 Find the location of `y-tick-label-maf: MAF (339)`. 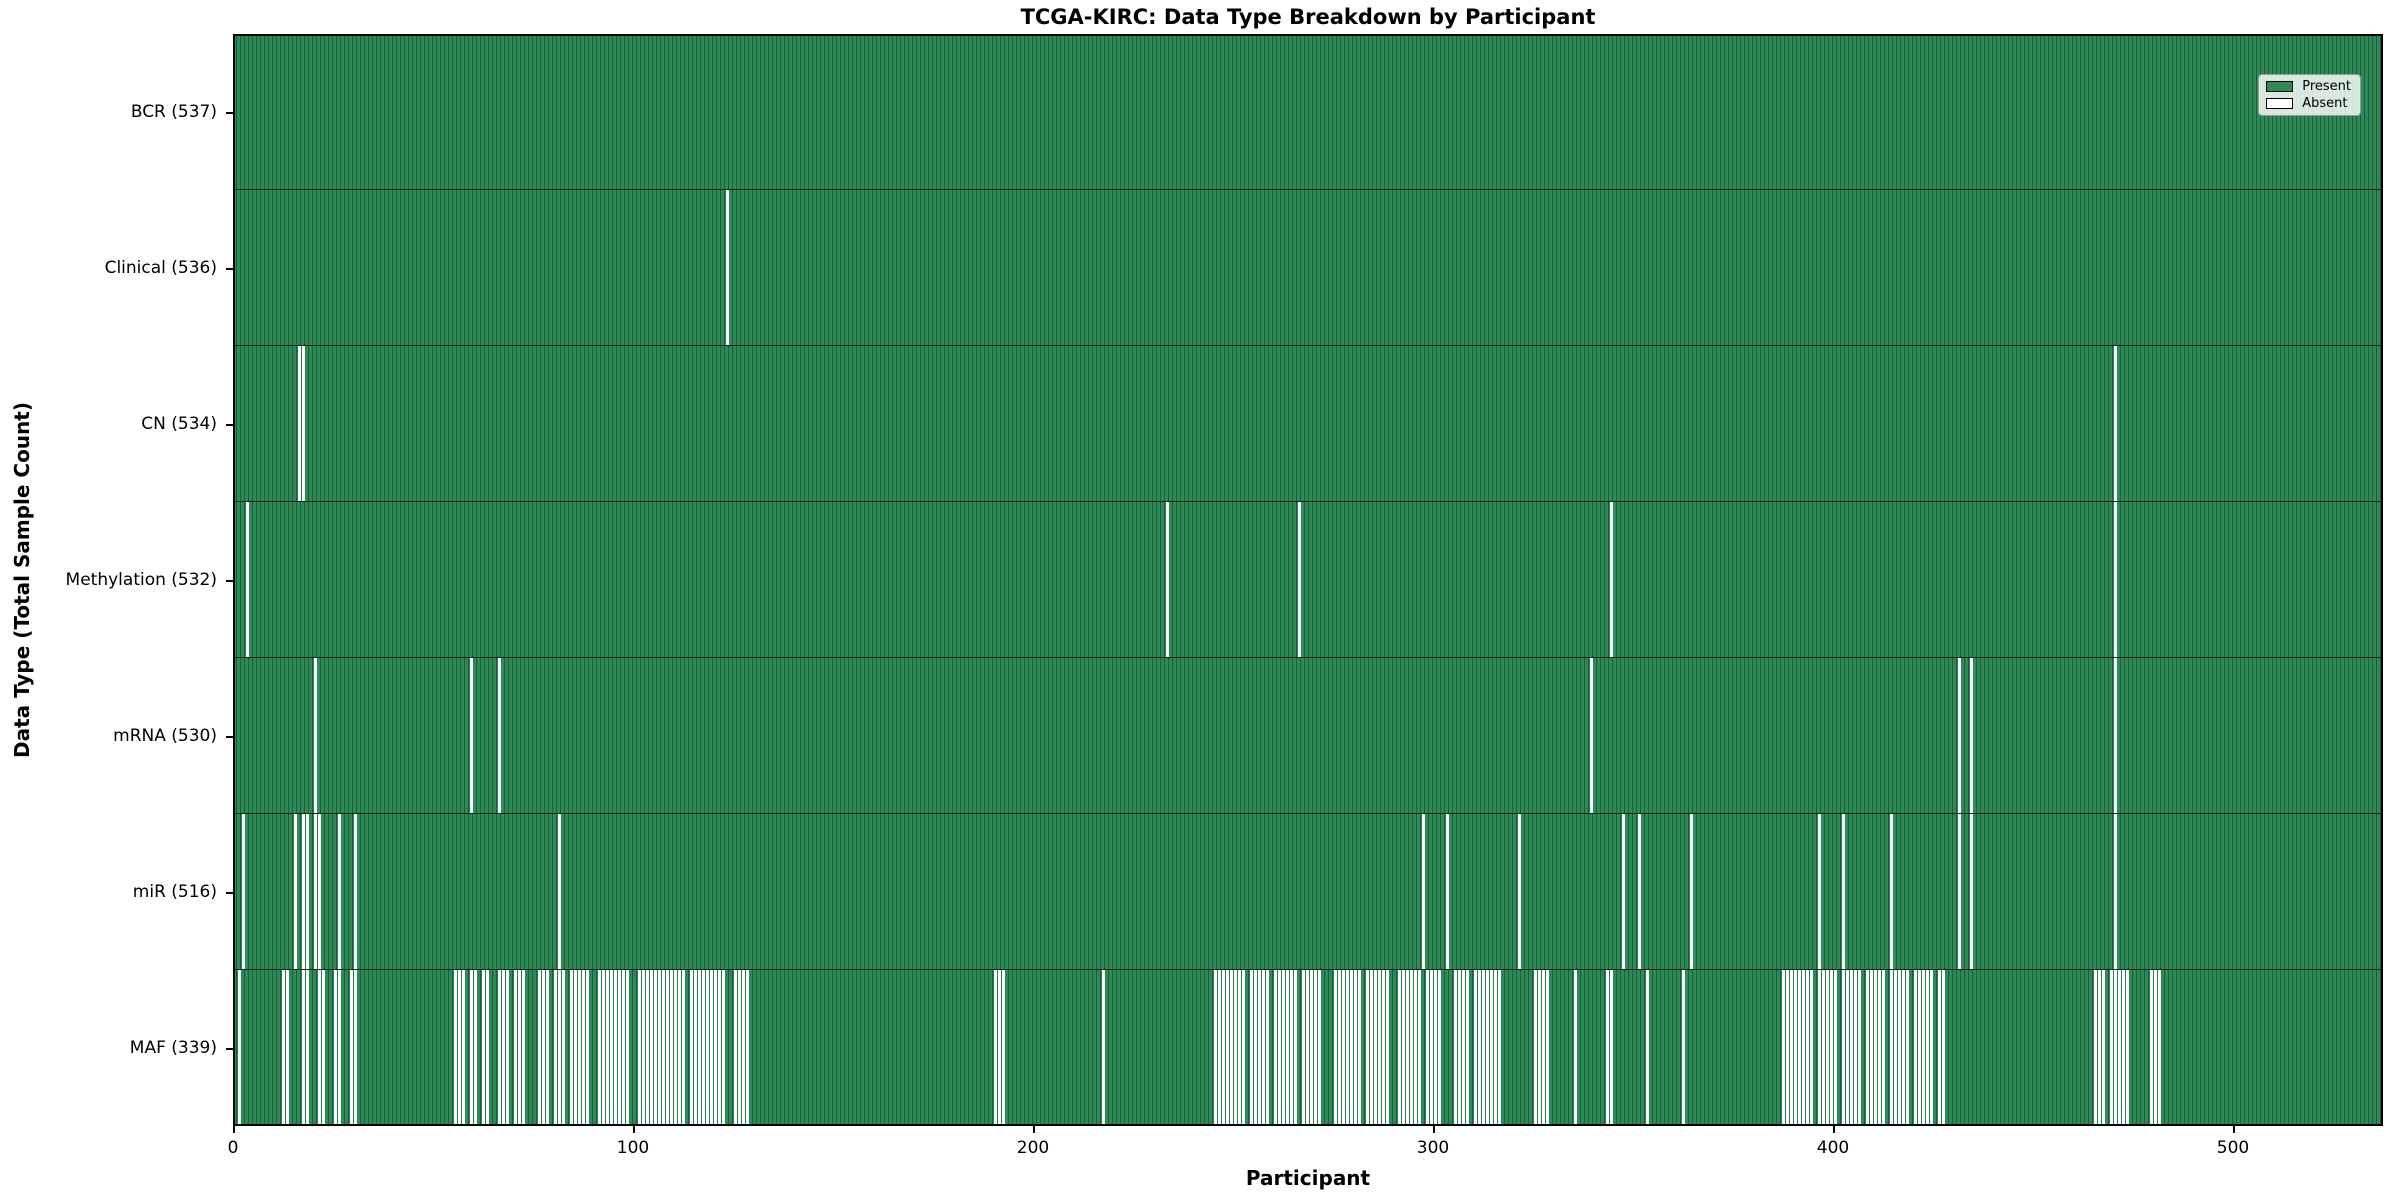

y-tick-label-maf: MAF (339) is located at coordinates (173, 1048).